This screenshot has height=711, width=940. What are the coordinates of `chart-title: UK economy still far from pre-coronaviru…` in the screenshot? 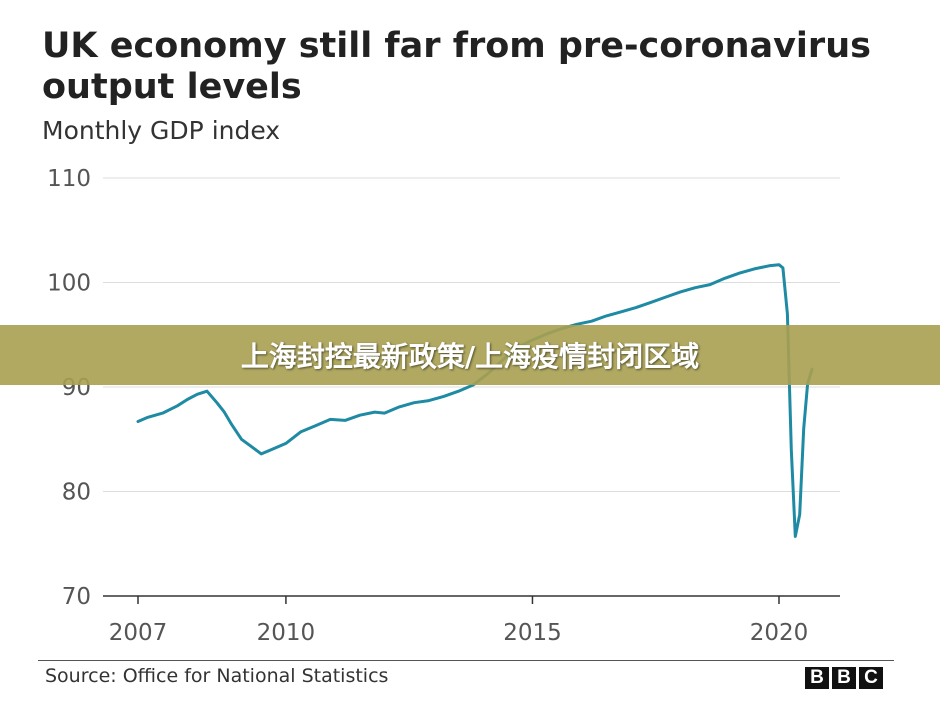 It's located at (456, 66).